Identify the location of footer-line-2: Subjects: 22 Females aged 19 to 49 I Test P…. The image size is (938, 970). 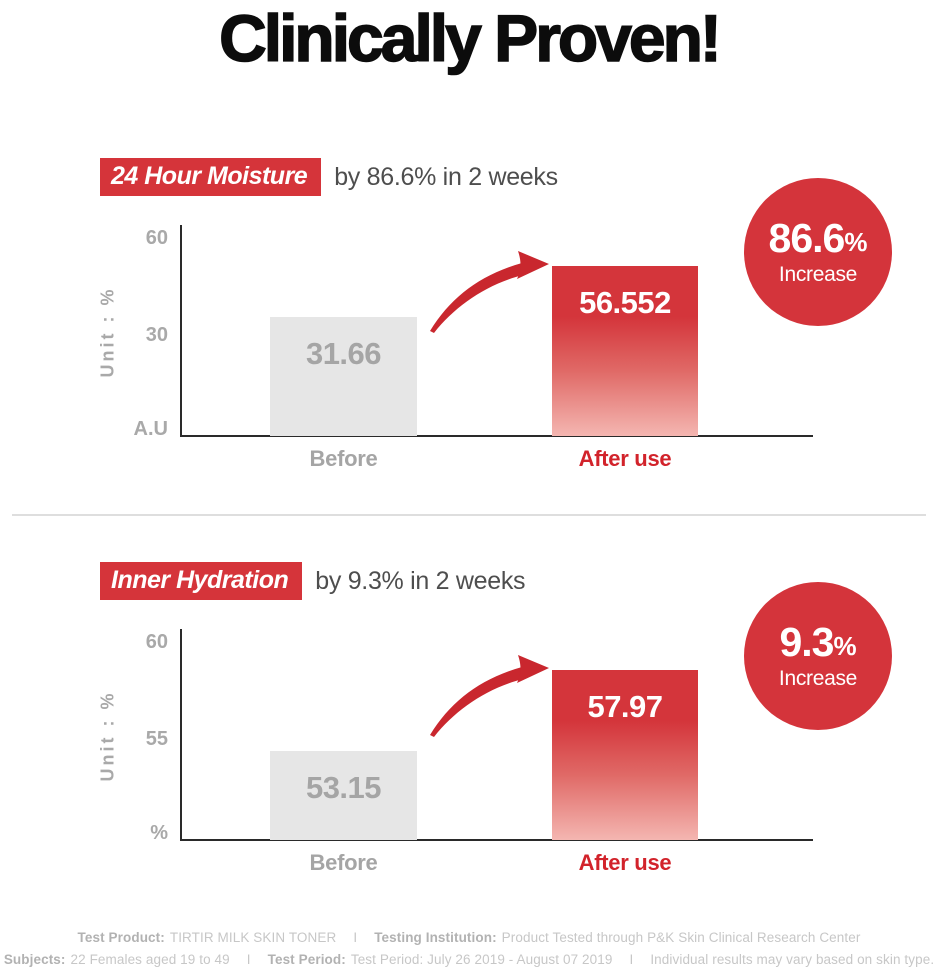
(469, 959).